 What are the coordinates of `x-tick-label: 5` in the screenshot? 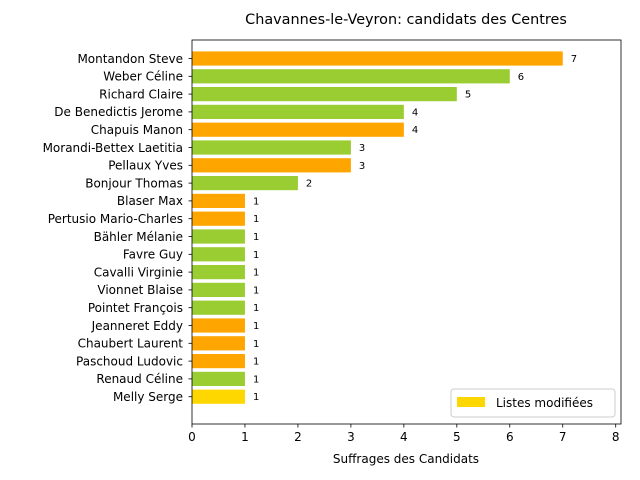 It's located at (457, 437).